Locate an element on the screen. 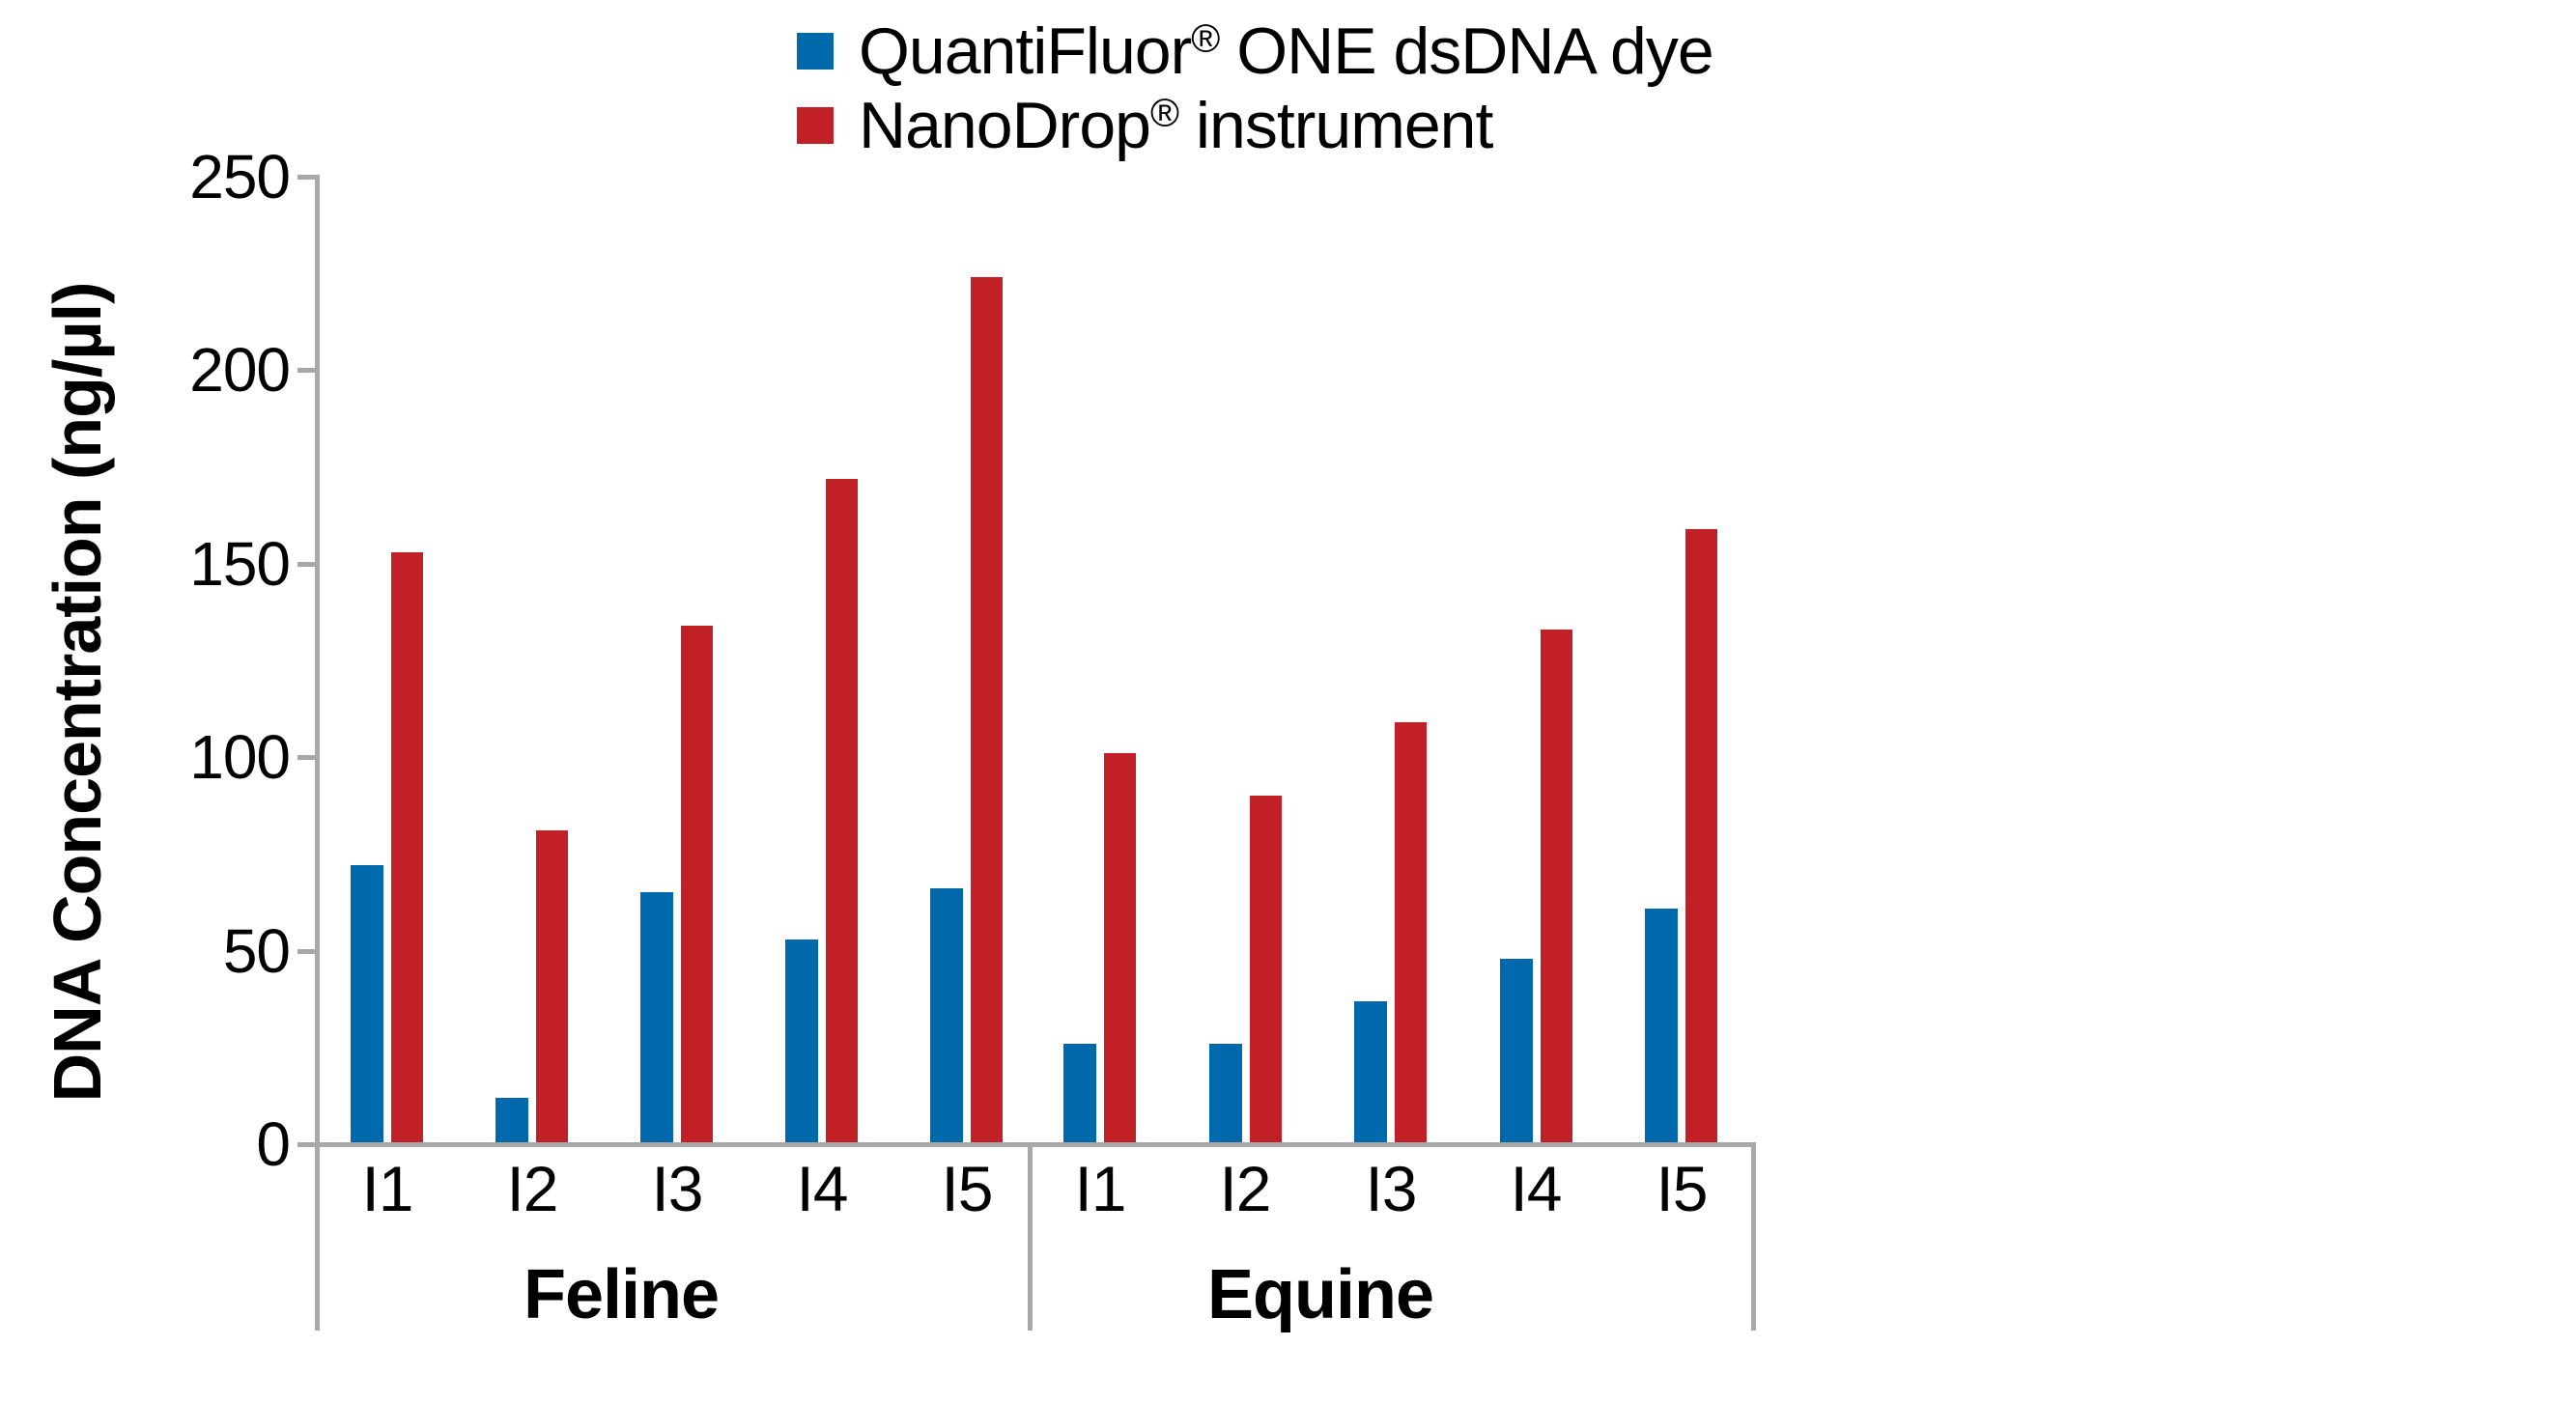 The image size is (2576, 1402). category-label-feline-i2: I2 is located at coordinates (532, 1188).